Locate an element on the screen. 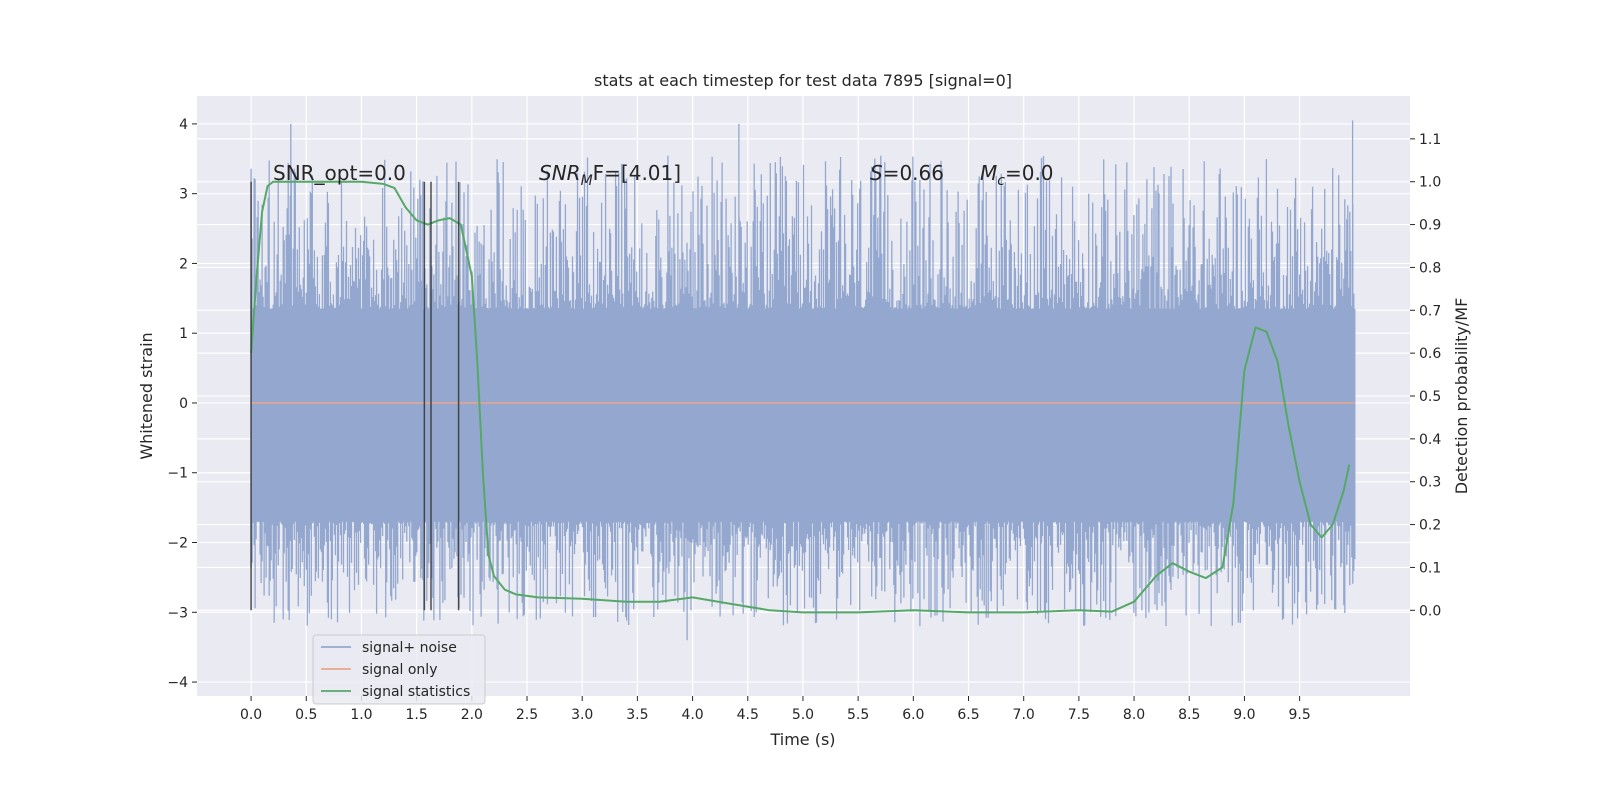 This screenshot has width=1600, height=800. annotation-snr-mf: SNRMF=[4.01] is located at coordinates (610, 175).